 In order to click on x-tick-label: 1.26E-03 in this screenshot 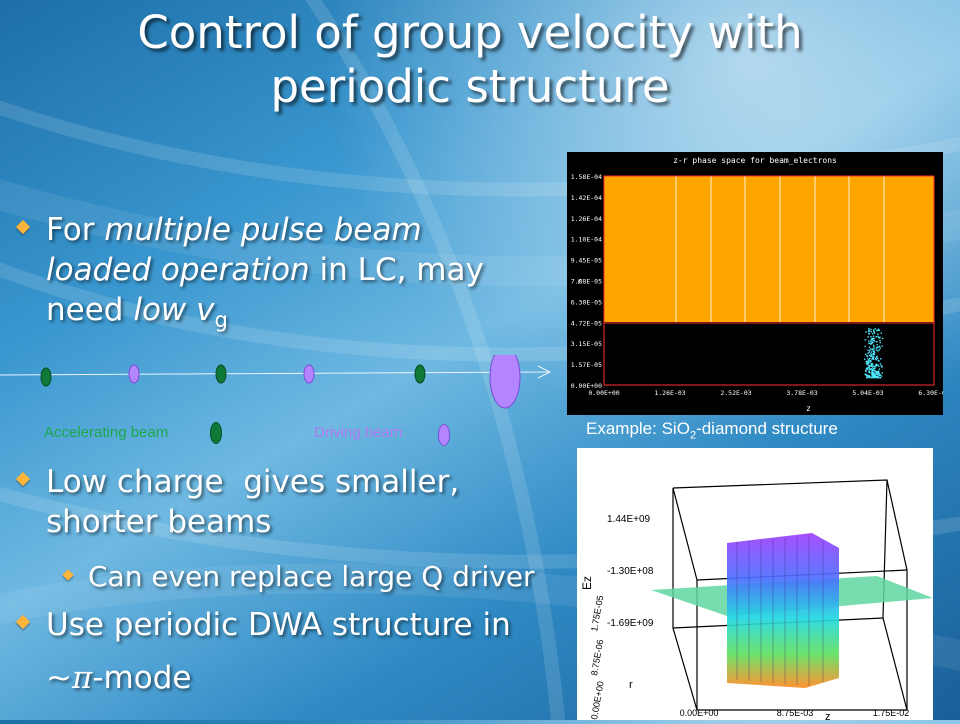, I will do `click(669, 393)`.